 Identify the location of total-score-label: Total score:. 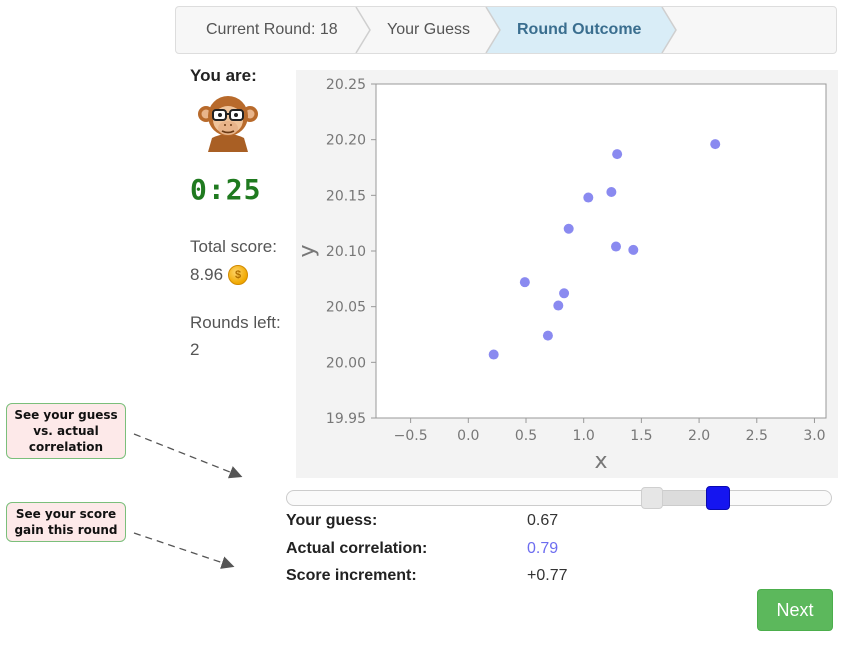
(233, 246).